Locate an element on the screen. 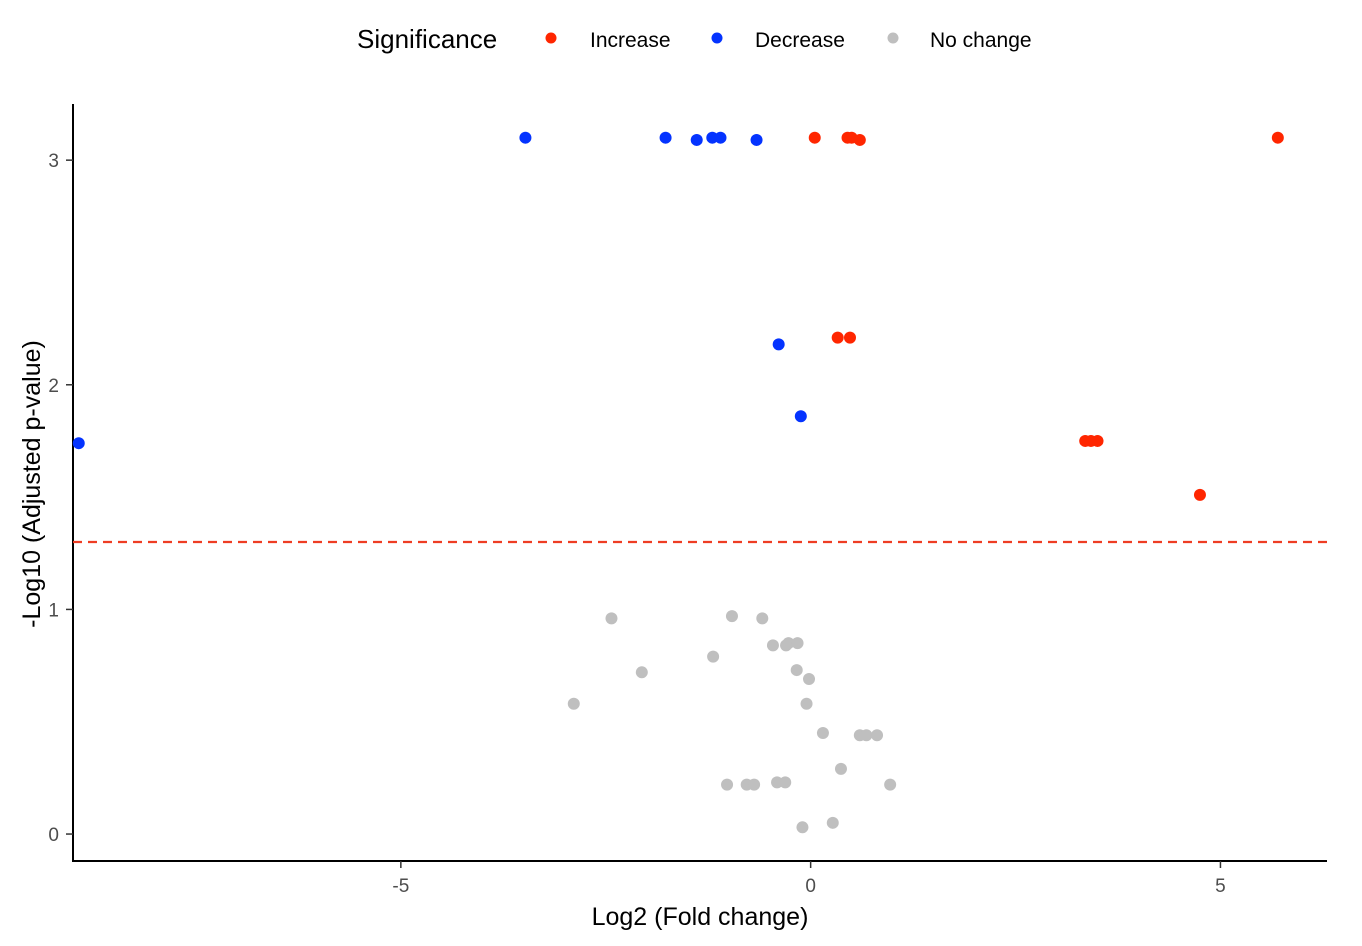 The height and width of the screenshot is (946, 1362). y-tick-label: 2 is located at coordinates (53, 386).